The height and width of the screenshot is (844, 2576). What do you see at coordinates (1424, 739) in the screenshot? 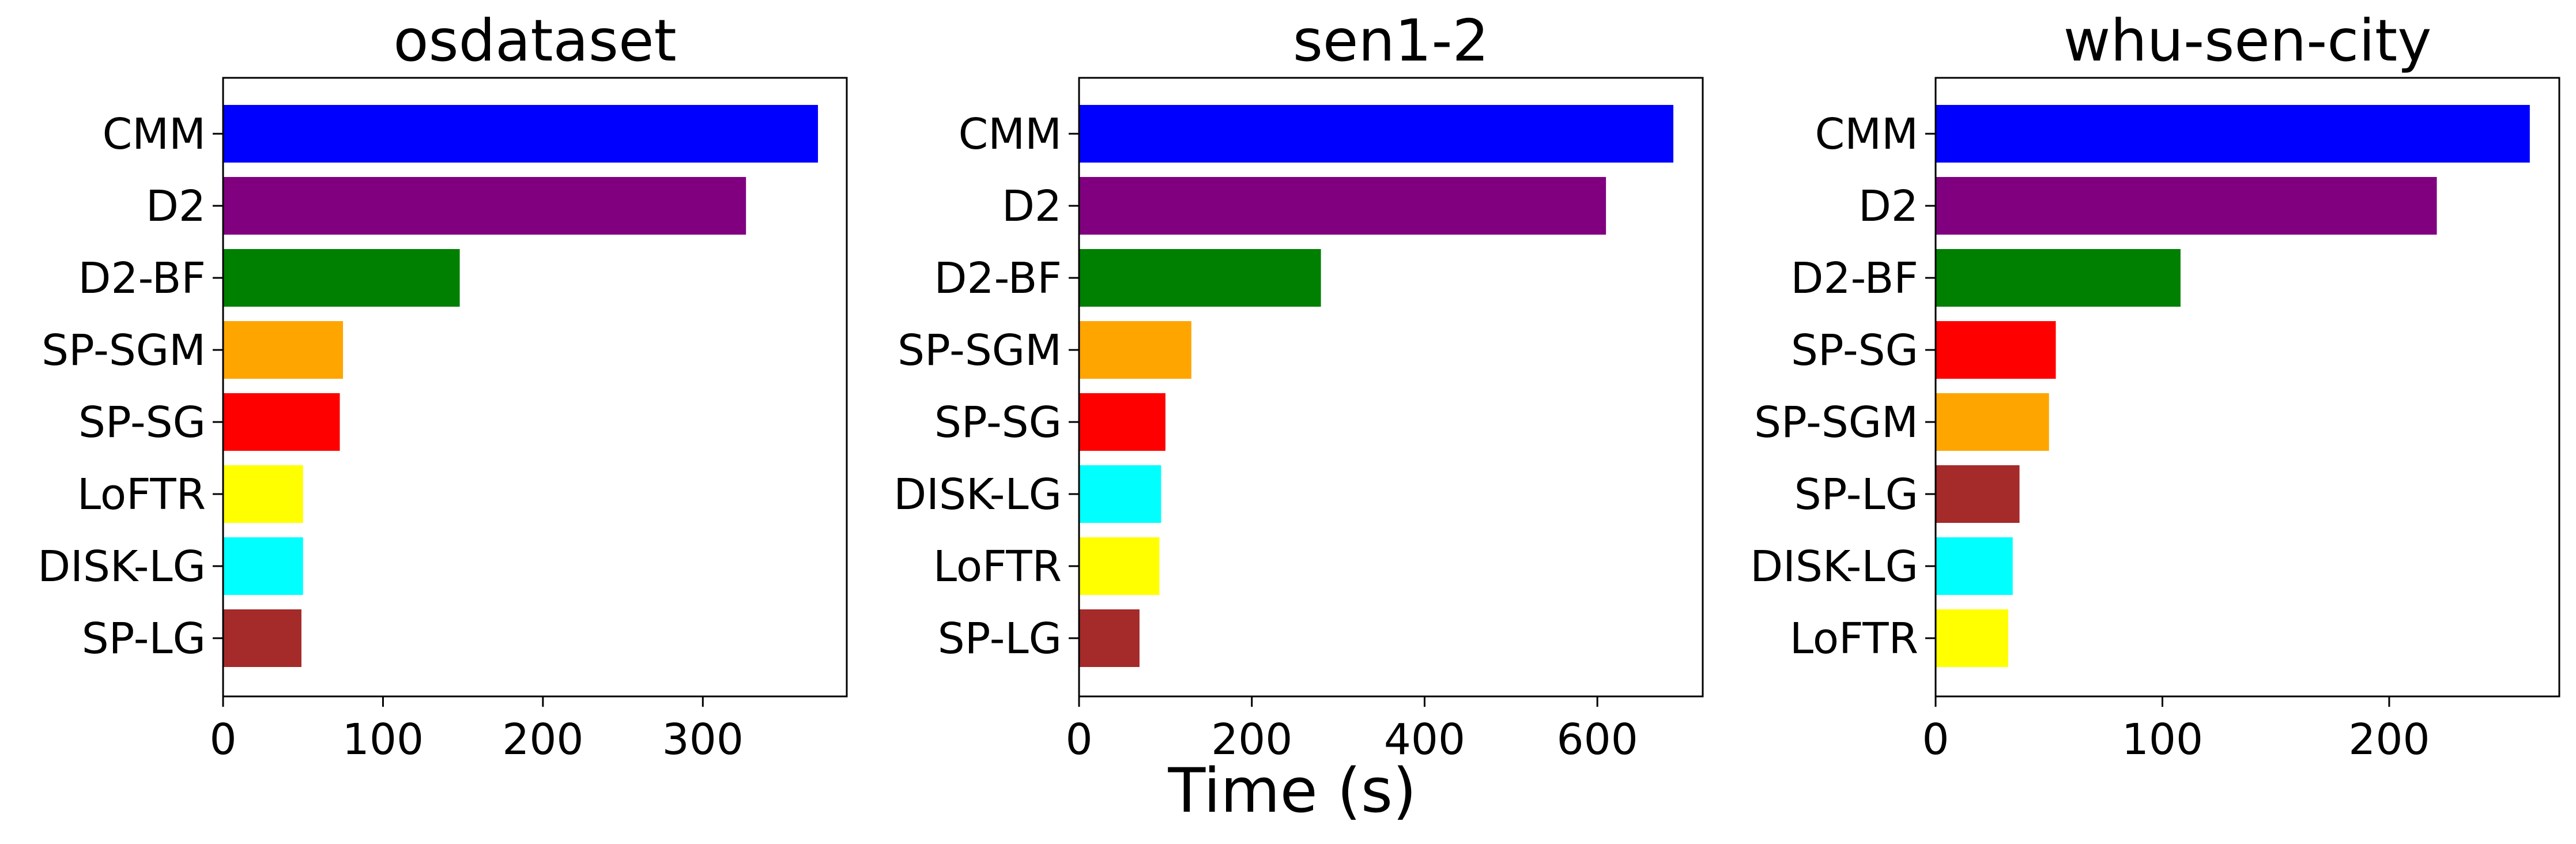
I see `x-tick-label: 400` at bounding box center [1424, 739].